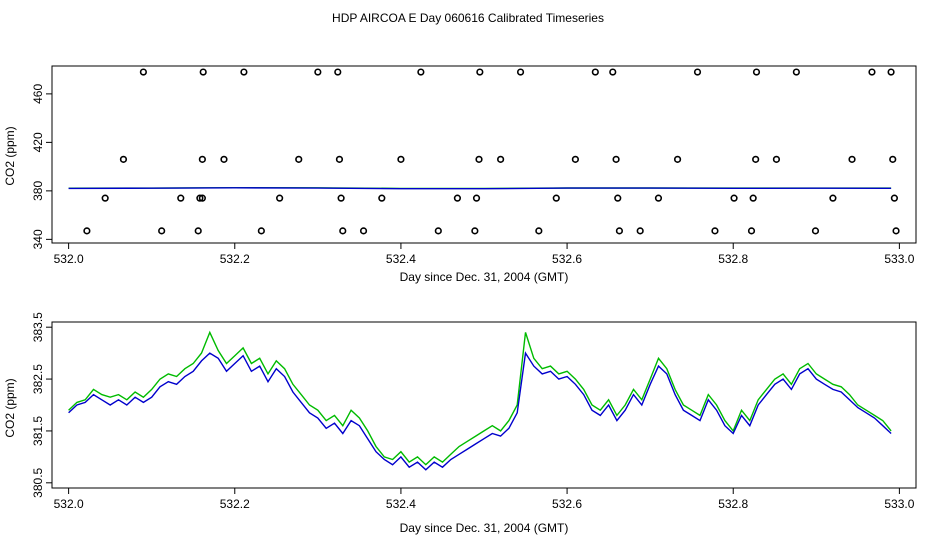 The height and width of the screenshot is (540, 936). I want to click on lower-y-tick-label: 383.5, so click(38, 327).